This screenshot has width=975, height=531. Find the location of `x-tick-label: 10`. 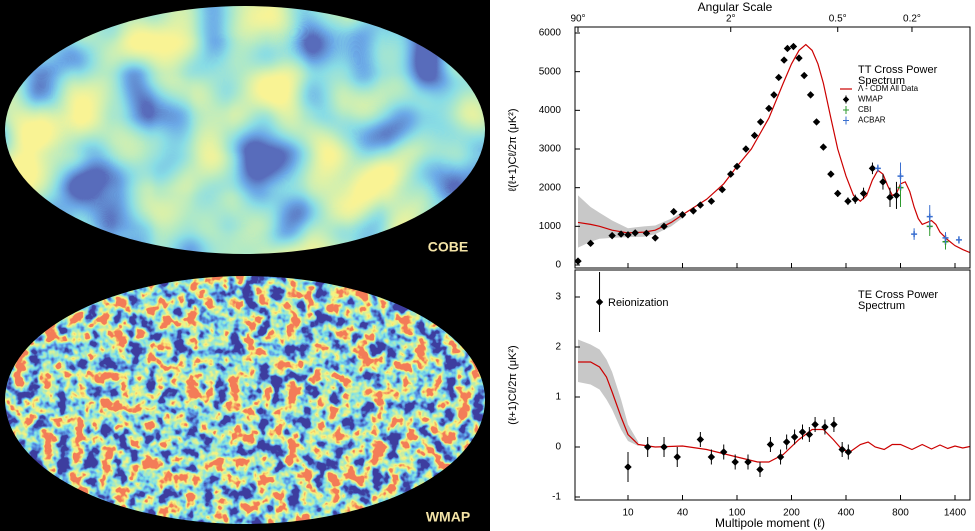

x-tick-label: 10 is located at coordinates (628, 513).